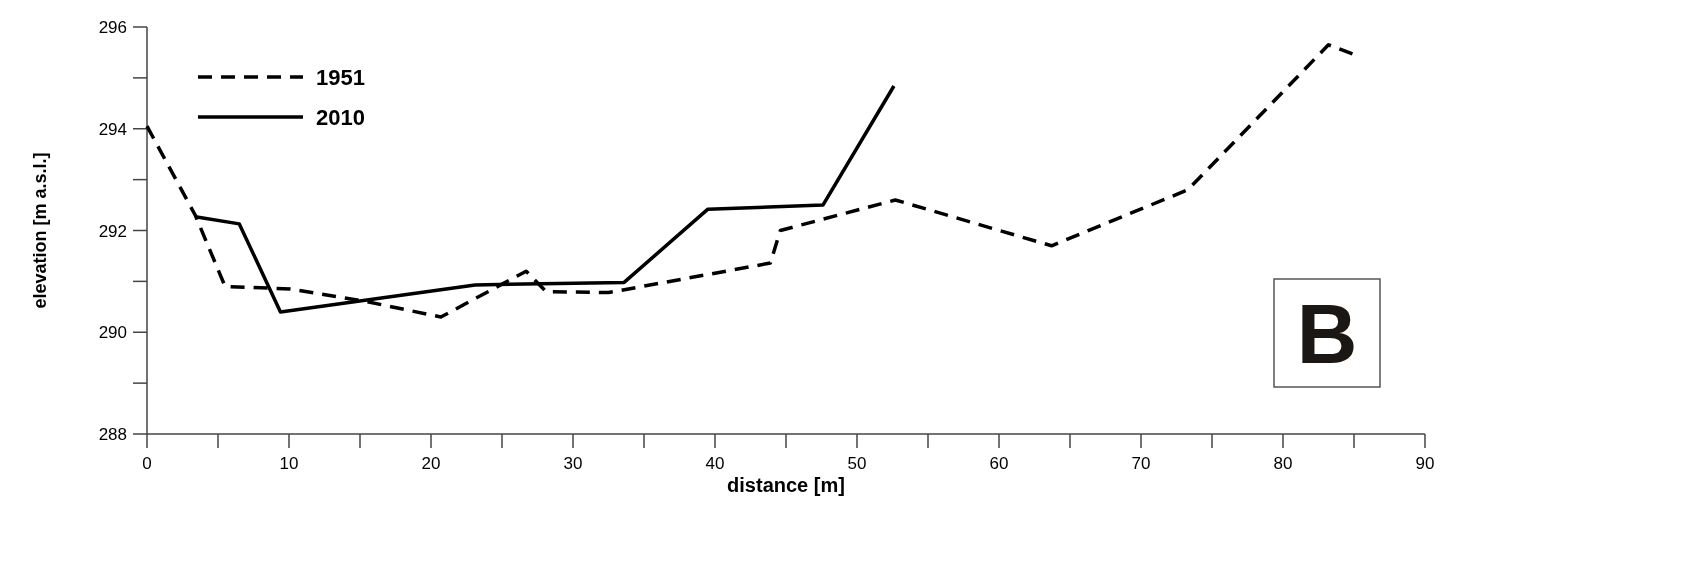  Describe the element at coordinates (857, 463) in the screenshot. I see `x-tick-label: 50` at that location.